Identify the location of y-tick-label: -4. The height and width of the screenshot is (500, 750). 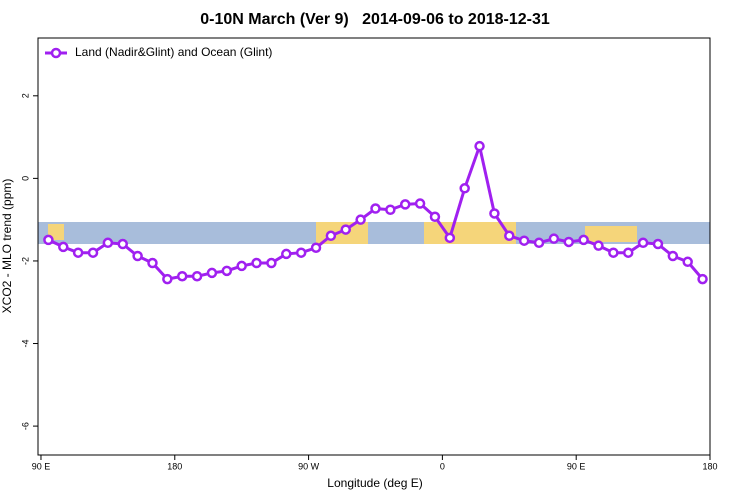
(25, 344).